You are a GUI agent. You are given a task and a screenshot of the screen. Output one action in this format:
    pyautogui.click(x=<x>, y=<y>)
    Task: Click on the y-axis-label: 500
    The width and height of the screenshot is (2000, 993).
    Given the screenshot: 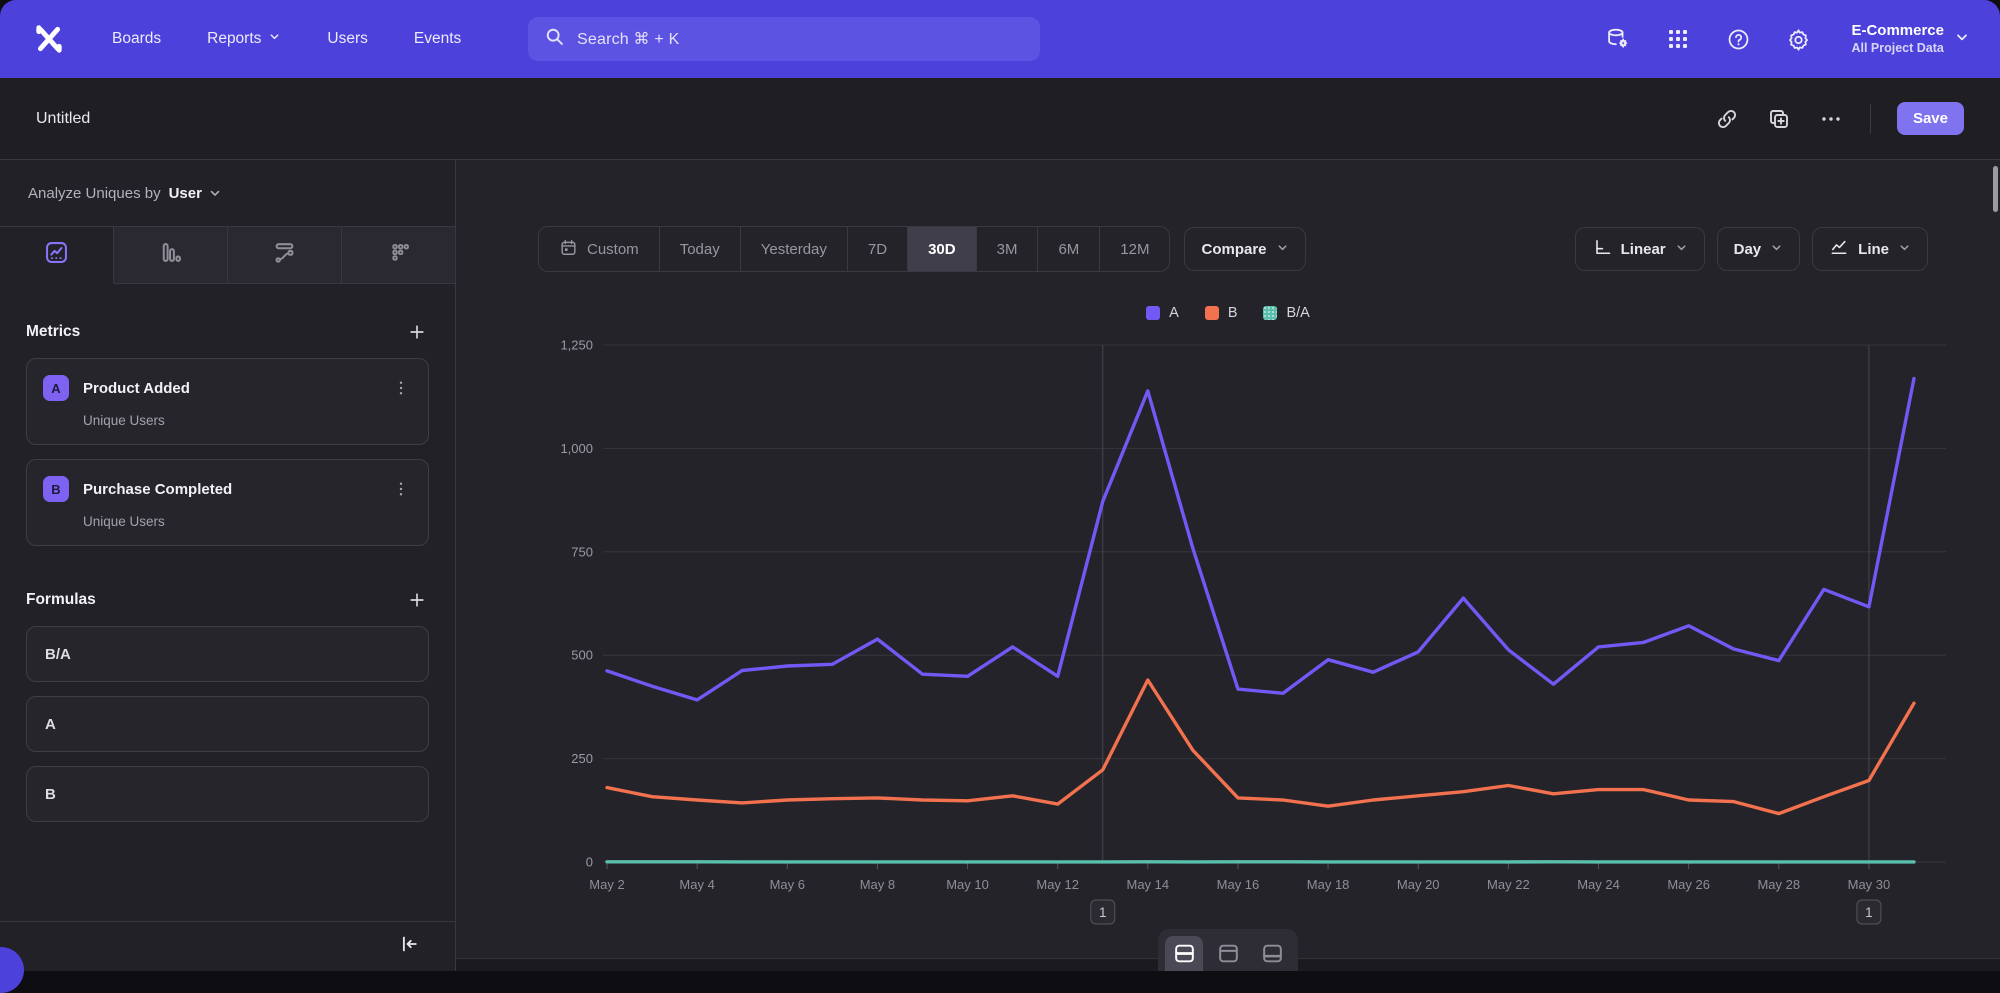 What is the action you would take?
    pyautogui.click(x=582, y=655)
    